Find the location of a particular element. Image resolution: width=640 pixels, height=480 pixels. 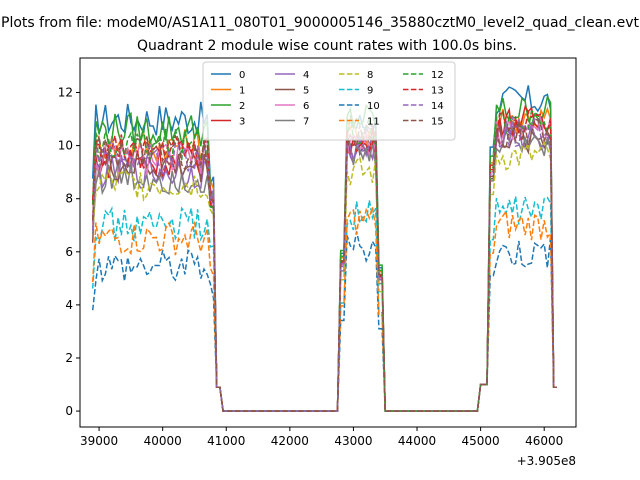

legend-label-8: 8 is located at coordinates (370, 75).